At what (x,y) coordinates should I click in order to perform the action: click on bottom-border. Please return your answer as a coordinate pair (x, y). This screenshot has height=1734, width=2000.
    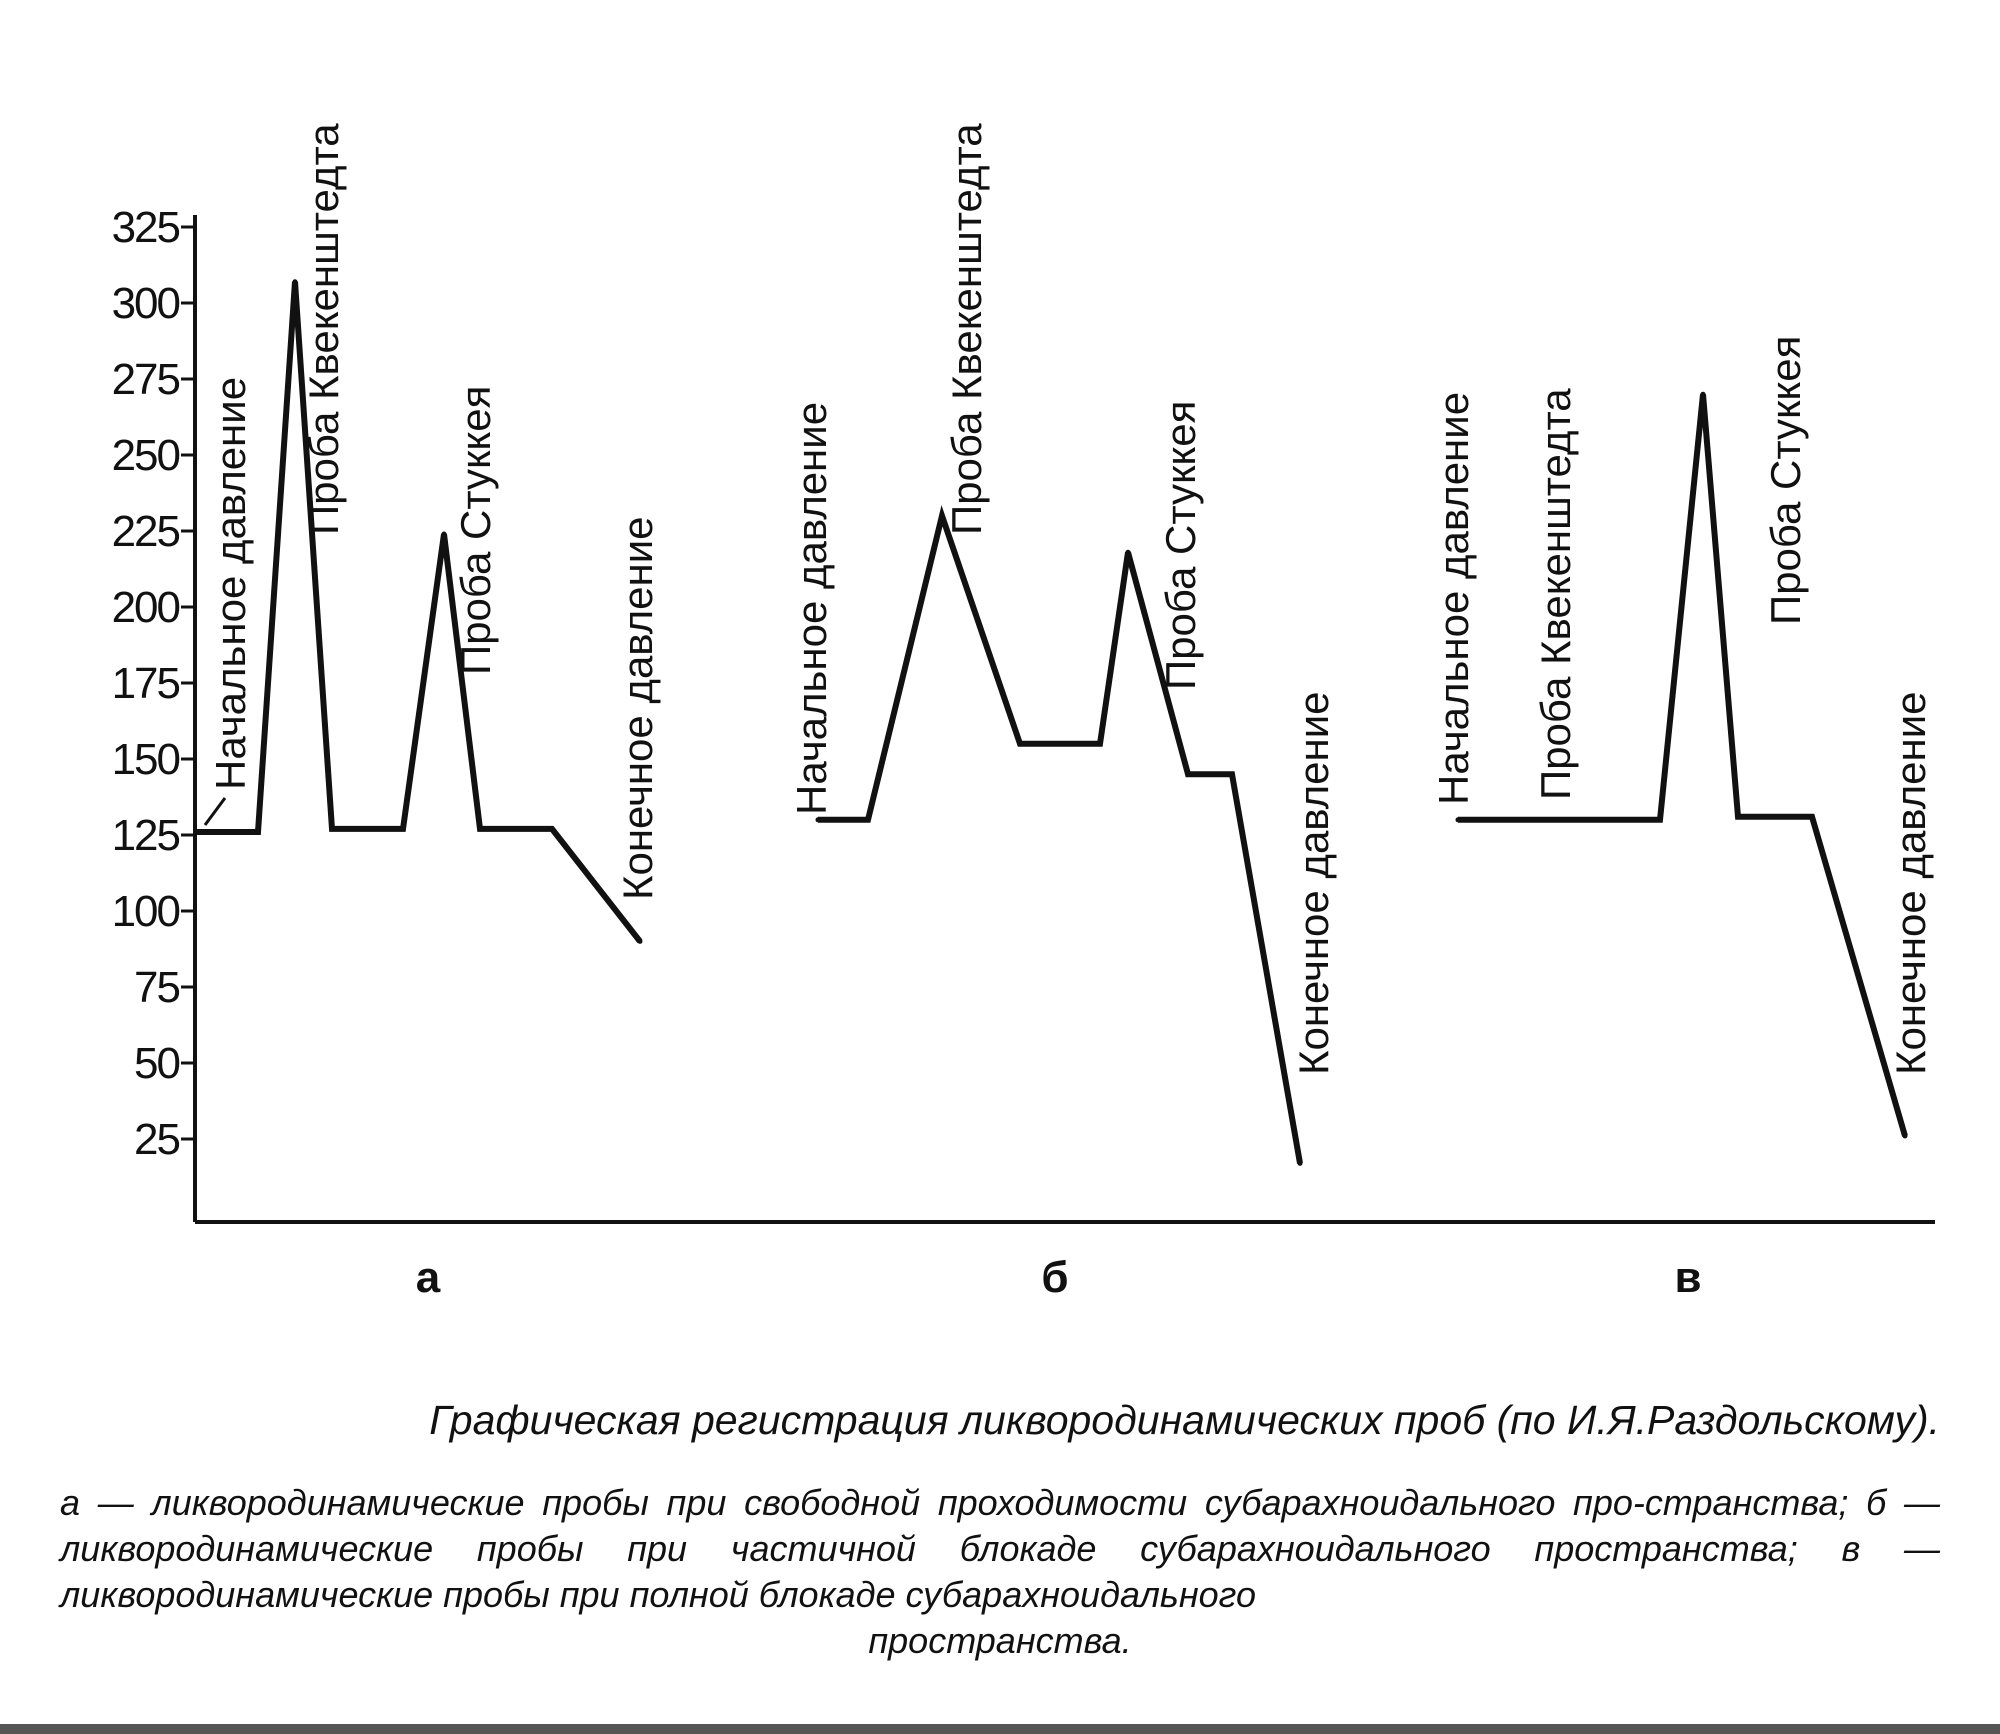
    Looking at the image, I should click on (1000, 1729).